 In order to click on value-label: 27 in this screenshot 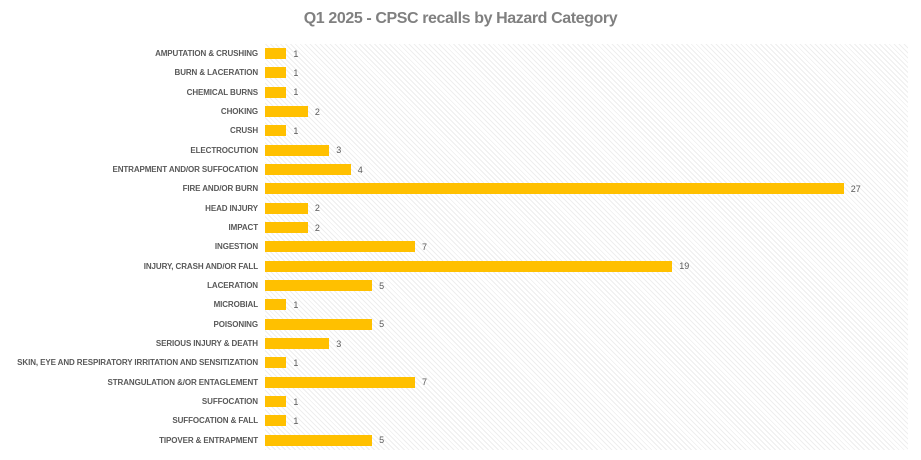, I will do `click(855, 188)`.